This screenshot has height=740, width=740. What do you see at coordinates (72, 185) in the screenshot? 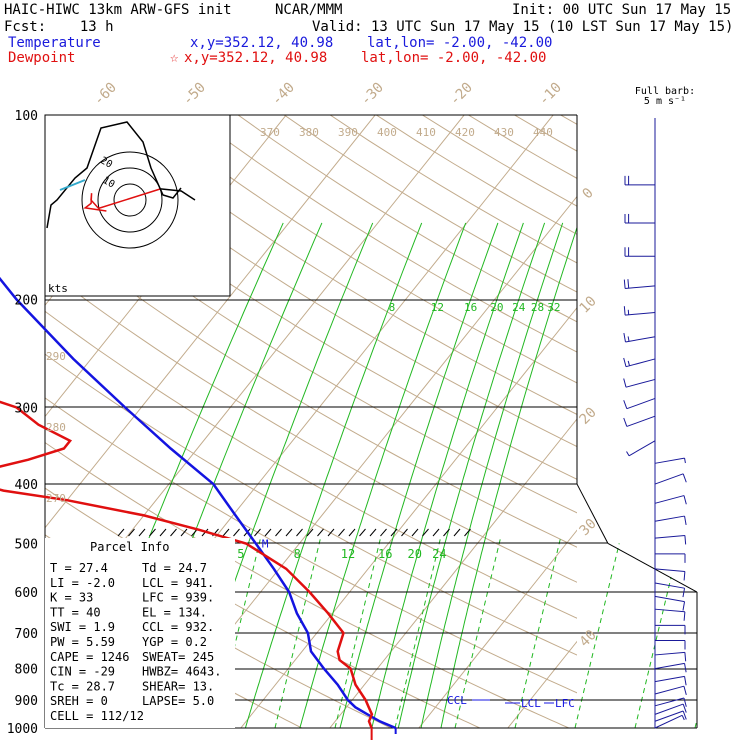
I see `surface-wind-vector` at bounding box center [72, 185].